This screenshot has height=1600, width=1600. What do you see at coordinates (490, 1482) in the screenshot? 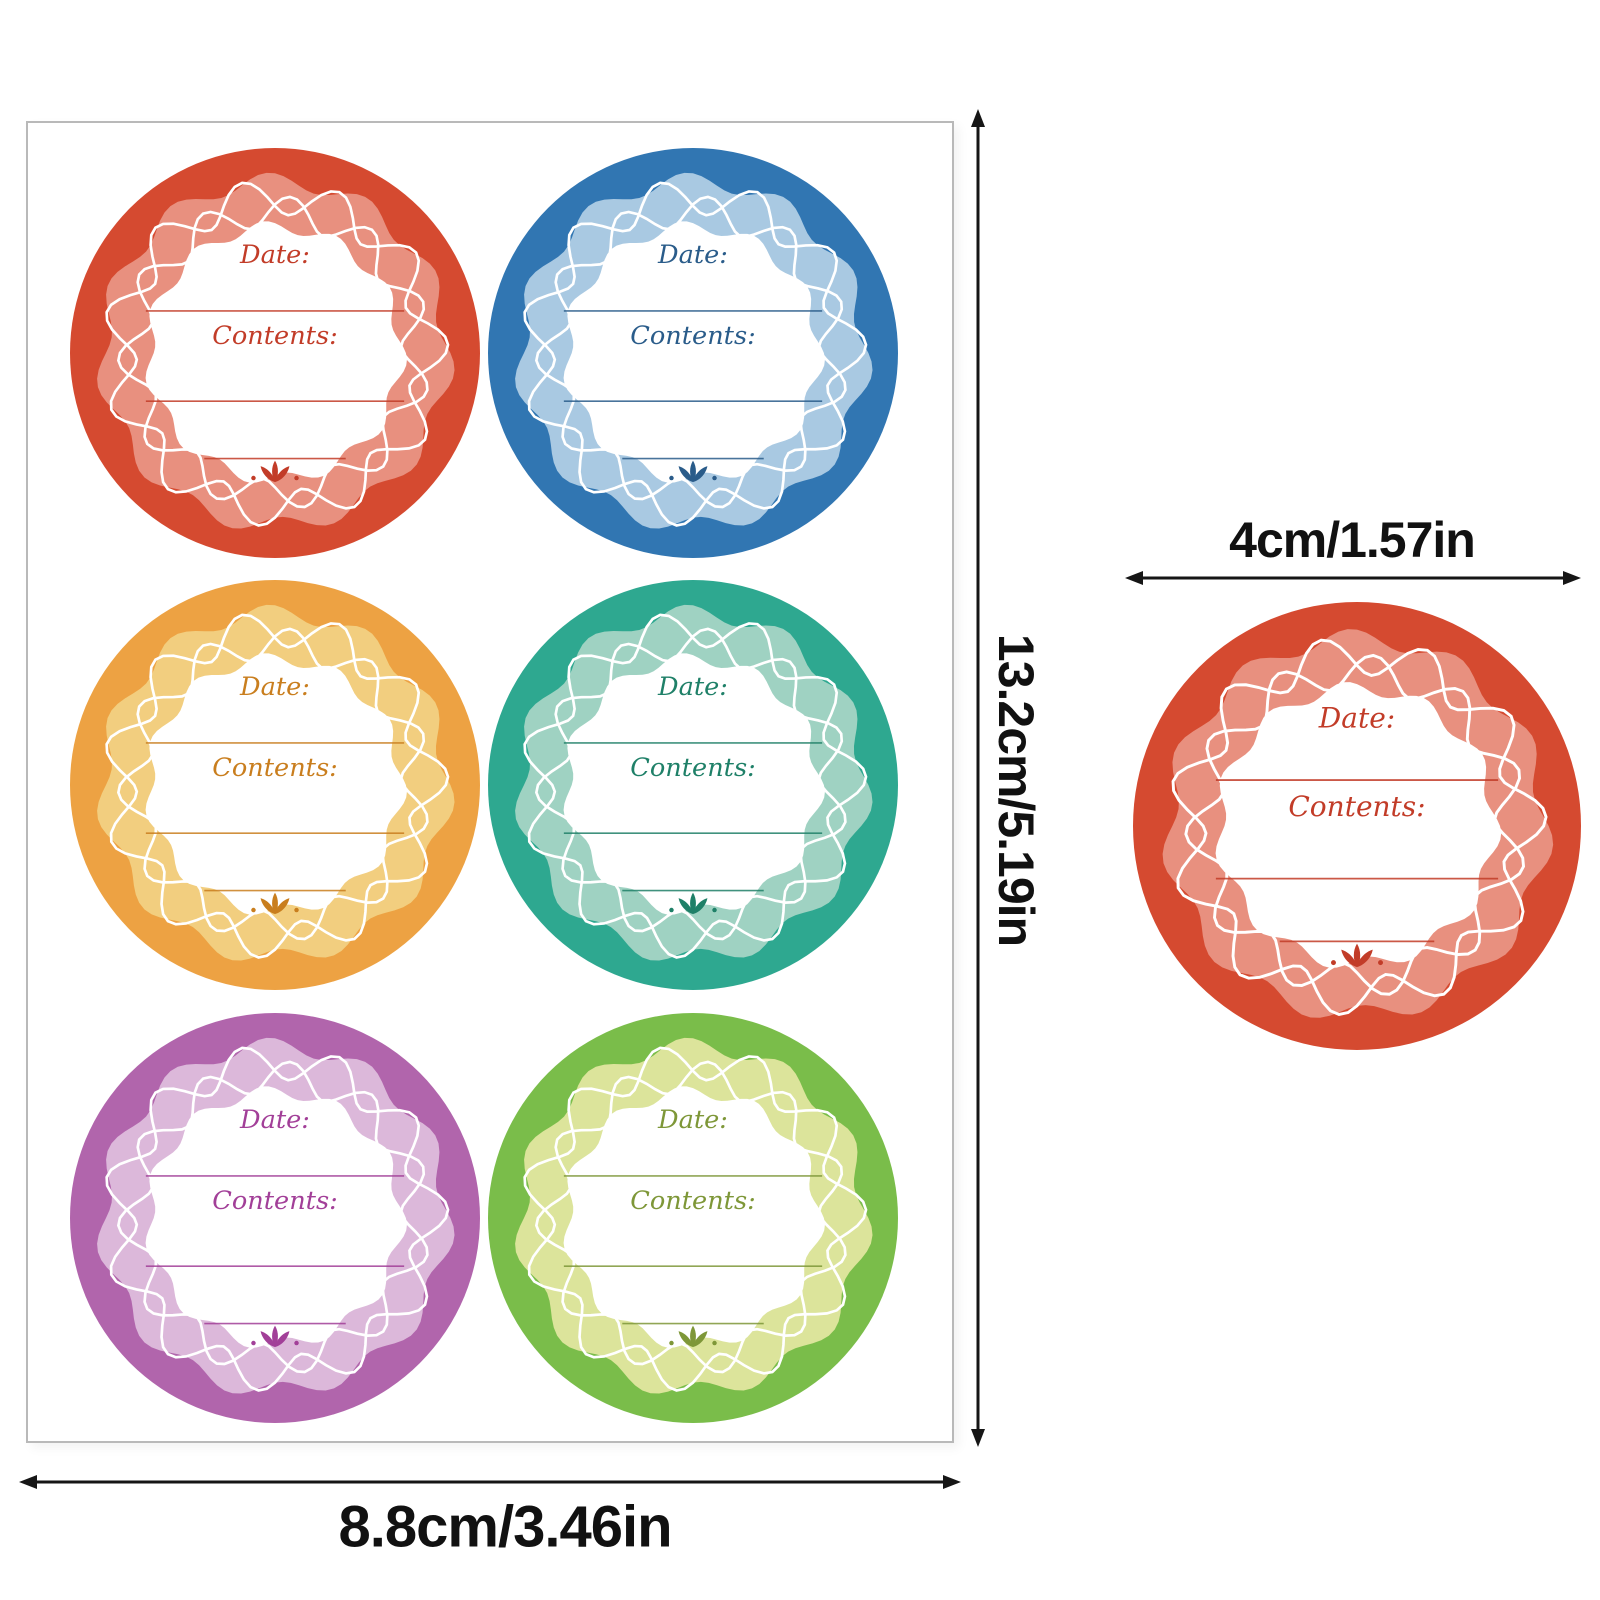
I see `sheet-width-dimension-arrow` at bounding box center [490, 1482].